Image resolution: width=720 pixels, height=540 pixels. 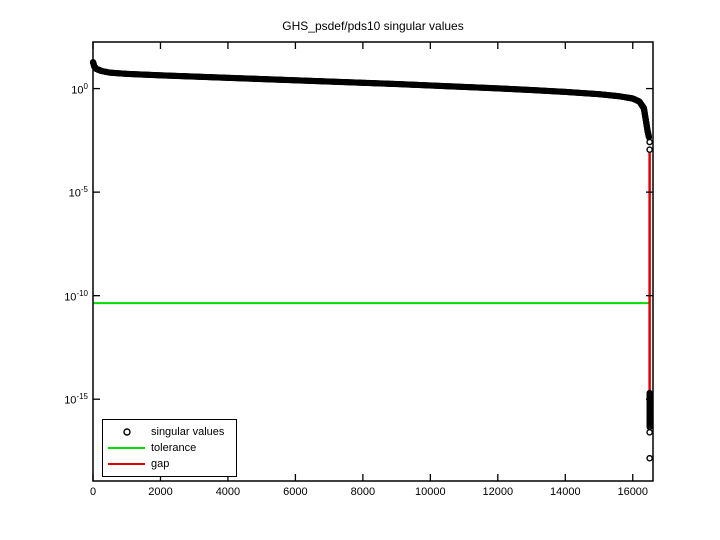 What do you see at coordinates (78, 192) in the screenshot?
I see `y-tick-label: 10⁻⁵` at bounding box center [78, 192].